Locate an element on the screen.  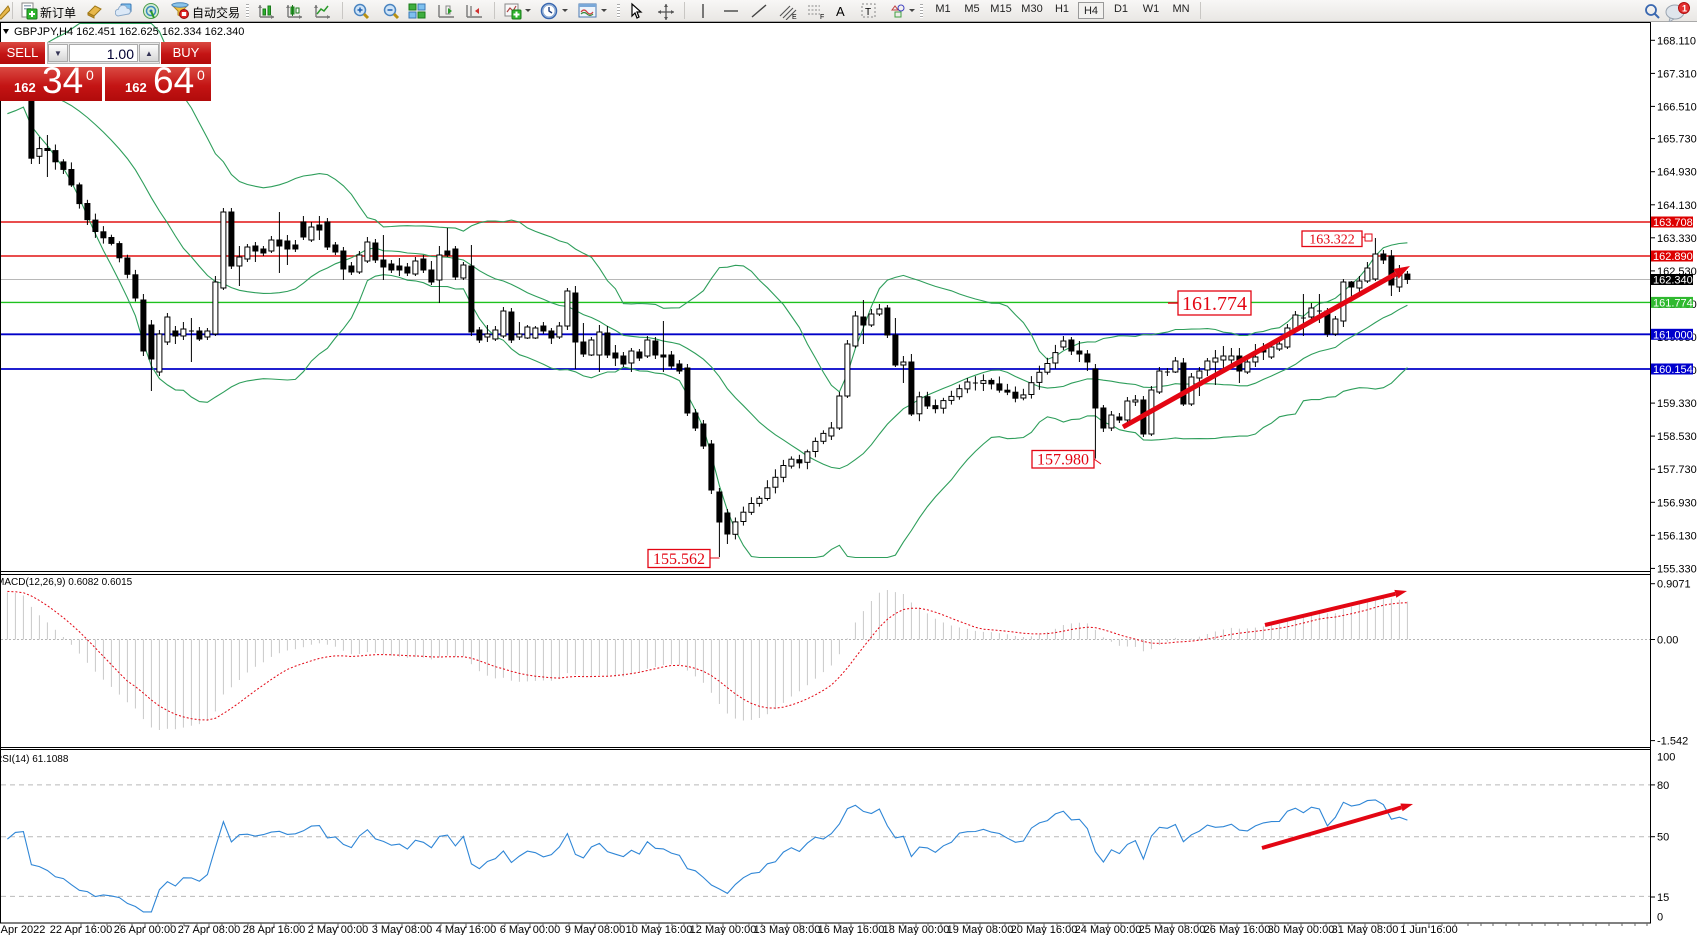
svg-text: 0.9071 is located at coordinates (1674, 585).